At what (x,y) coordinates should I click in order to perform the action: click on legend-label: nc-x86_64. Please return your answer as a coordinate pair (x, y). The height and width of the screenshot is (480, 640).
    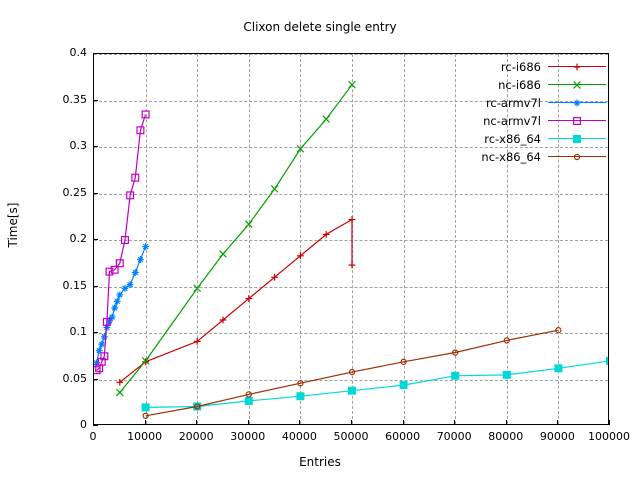
    Looking at the image, I should click on (511, 157).